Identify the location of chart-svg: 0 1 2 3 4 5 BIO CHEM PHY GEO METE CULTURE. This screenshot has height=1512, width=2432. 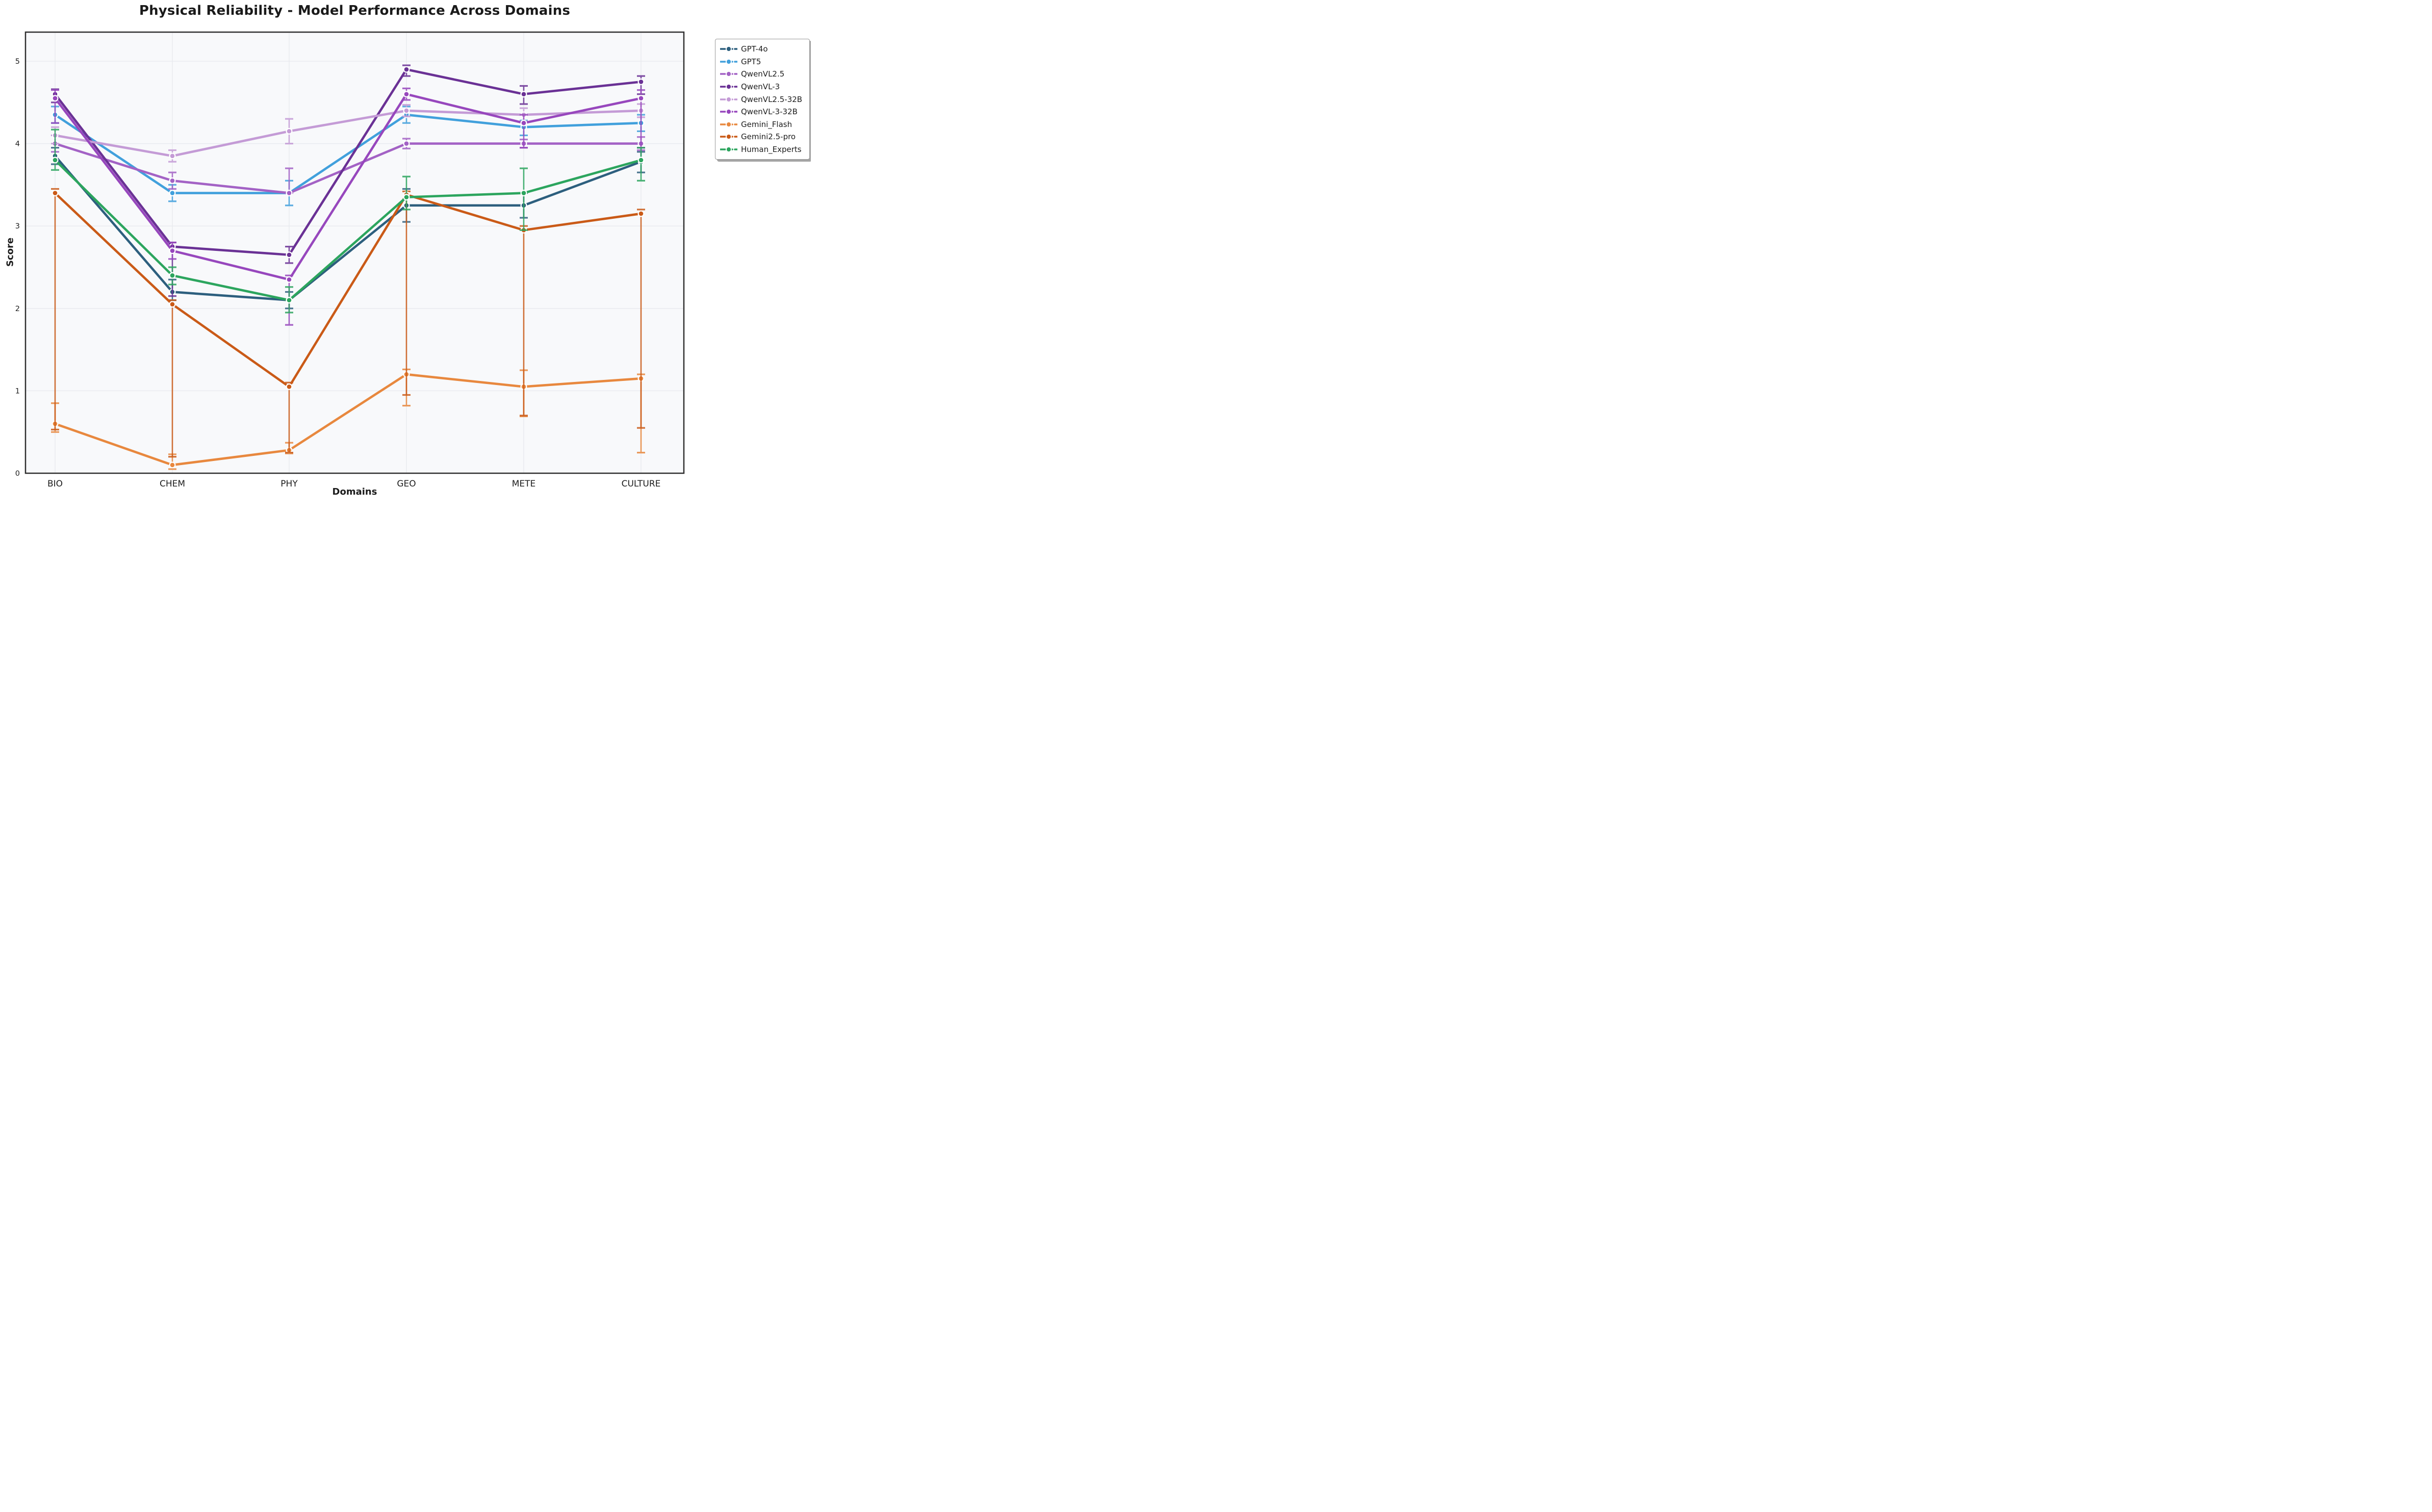
(350, 260).